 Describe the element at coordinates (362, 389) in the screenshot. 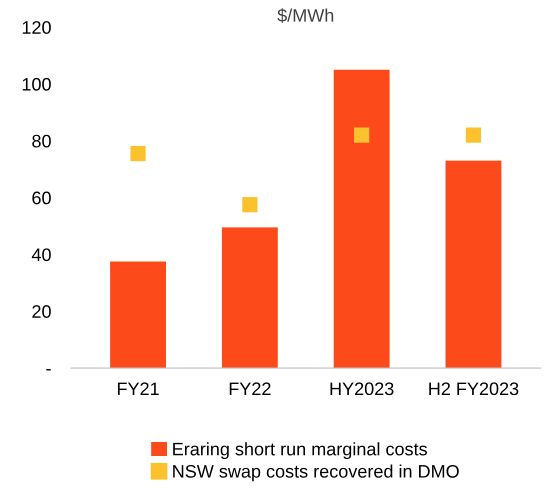

I see `x-tick-label: HY2023` at that location.